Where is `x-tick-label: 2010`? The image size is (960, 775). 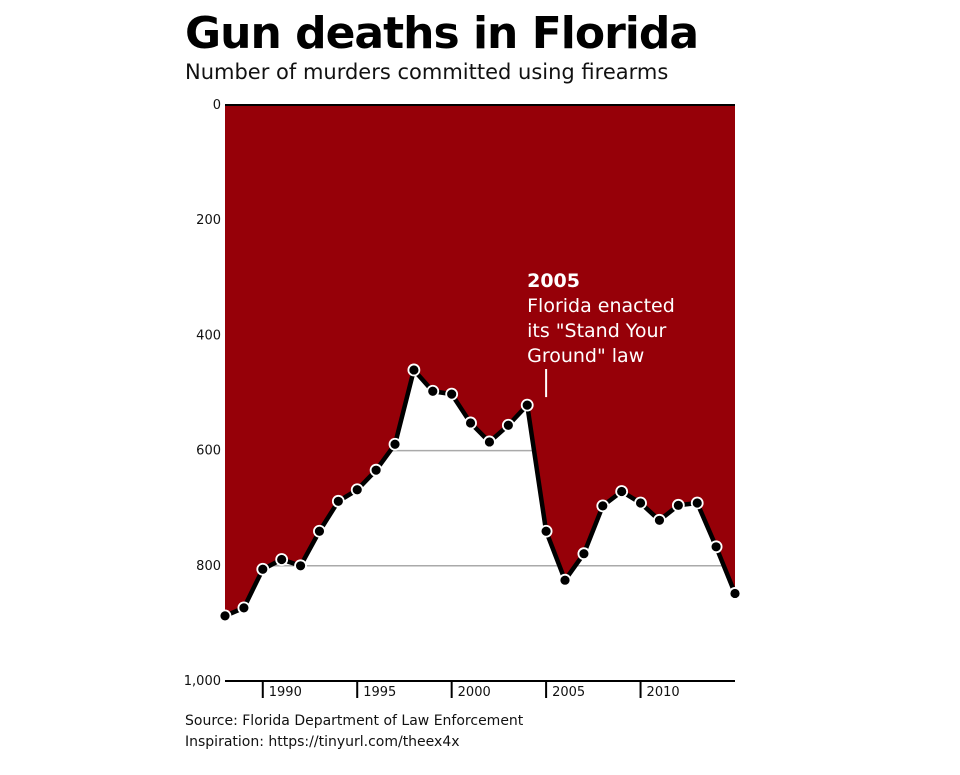
x-tick-label: 2010 is located at coordinates (663, 692).